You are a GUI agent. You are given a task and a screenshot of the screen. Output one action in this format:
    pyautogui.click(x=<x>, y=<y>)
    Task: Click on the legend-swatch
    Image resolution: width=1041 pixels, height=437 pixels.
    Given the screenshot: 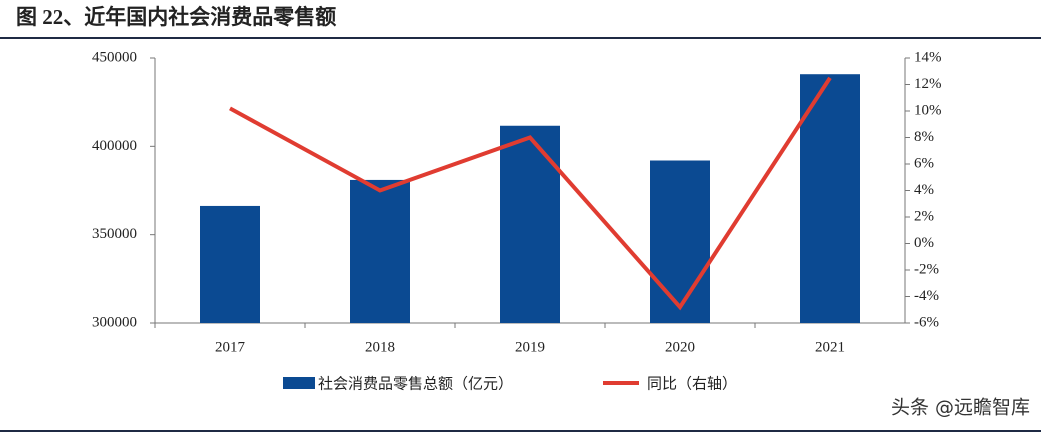 What is the action you would take?
    pyautogui.click(x=299, y=383)
    